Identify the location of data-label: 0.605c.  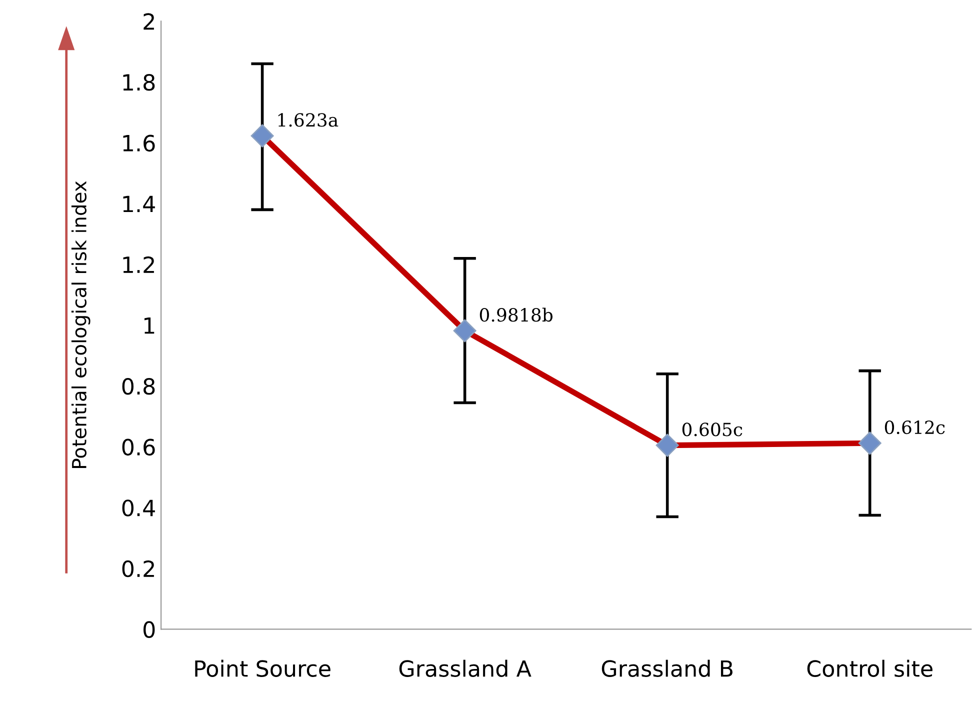
(712, 429).